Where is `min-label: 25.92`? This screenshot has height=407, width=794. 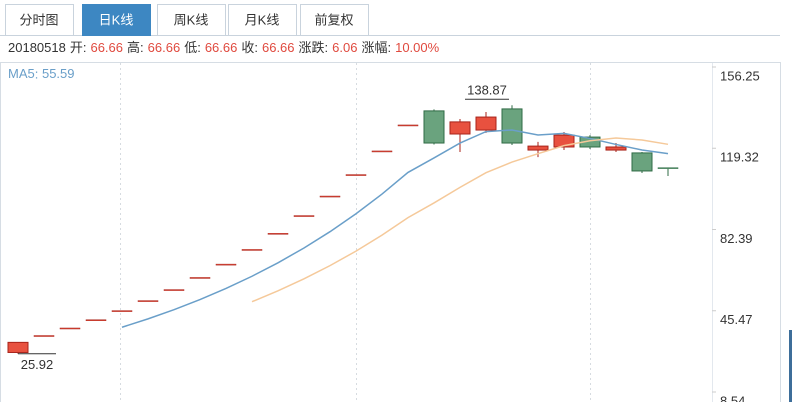 min-label: 25.92 is located at coordinates (37, 364).